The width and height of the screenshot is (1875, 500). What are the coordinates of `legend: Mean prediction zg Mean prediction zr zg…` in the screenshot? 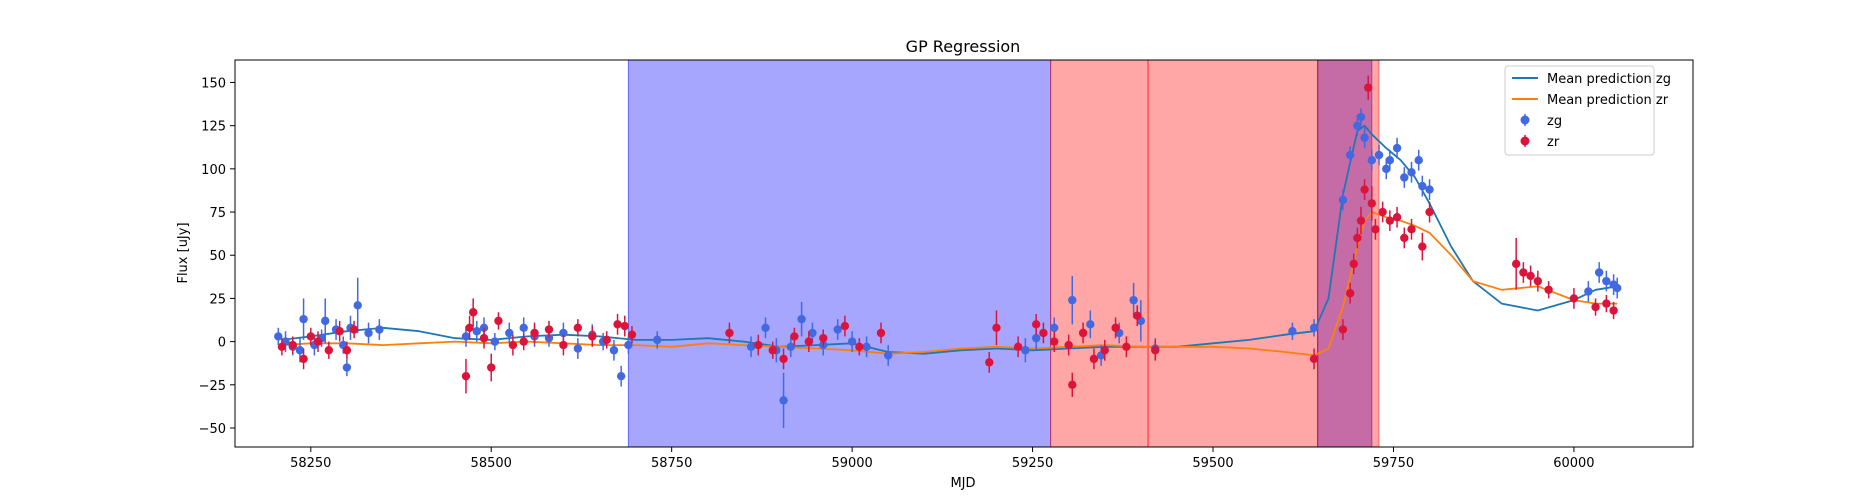 It's located at (1587, 110).